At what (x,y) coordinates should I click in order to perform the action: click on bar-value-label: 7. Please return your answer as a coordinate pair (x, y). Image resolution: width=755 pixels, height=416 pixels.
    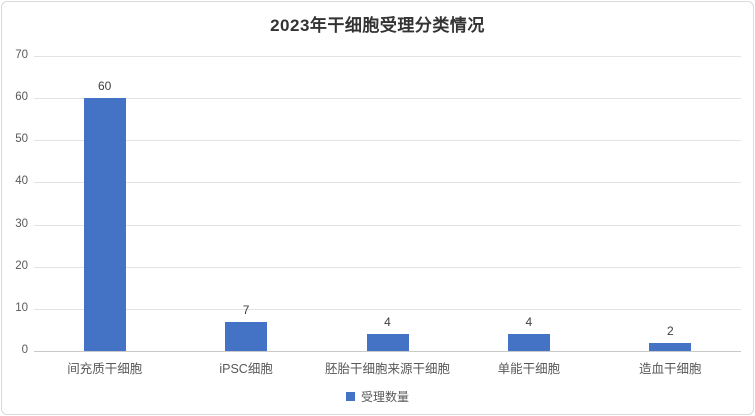
    Looking at the image, I should click on (246, 309).